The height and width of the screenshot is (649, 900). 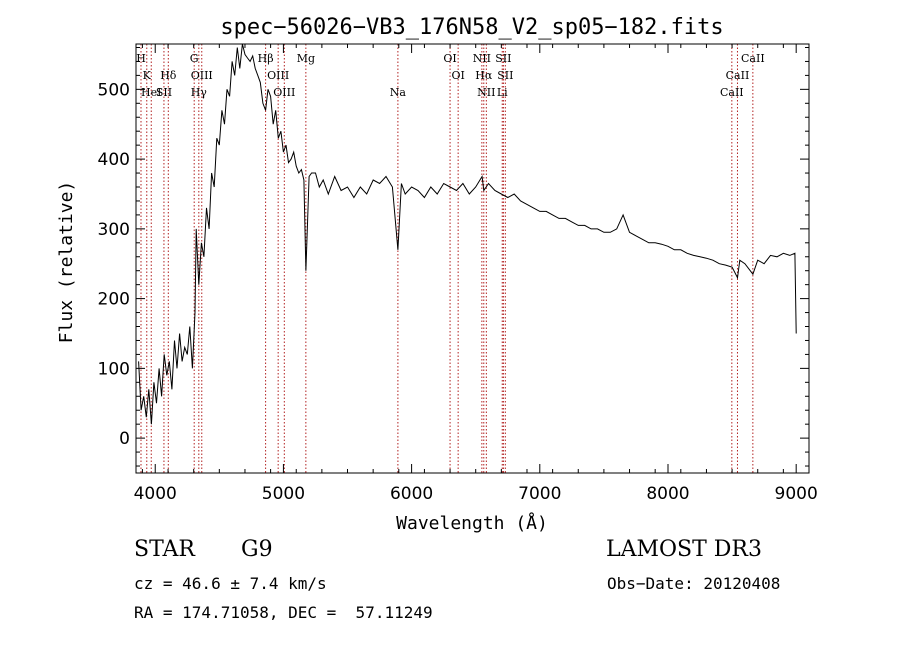 I want to click on line-label-18: Li, so click(x=502, y=92).